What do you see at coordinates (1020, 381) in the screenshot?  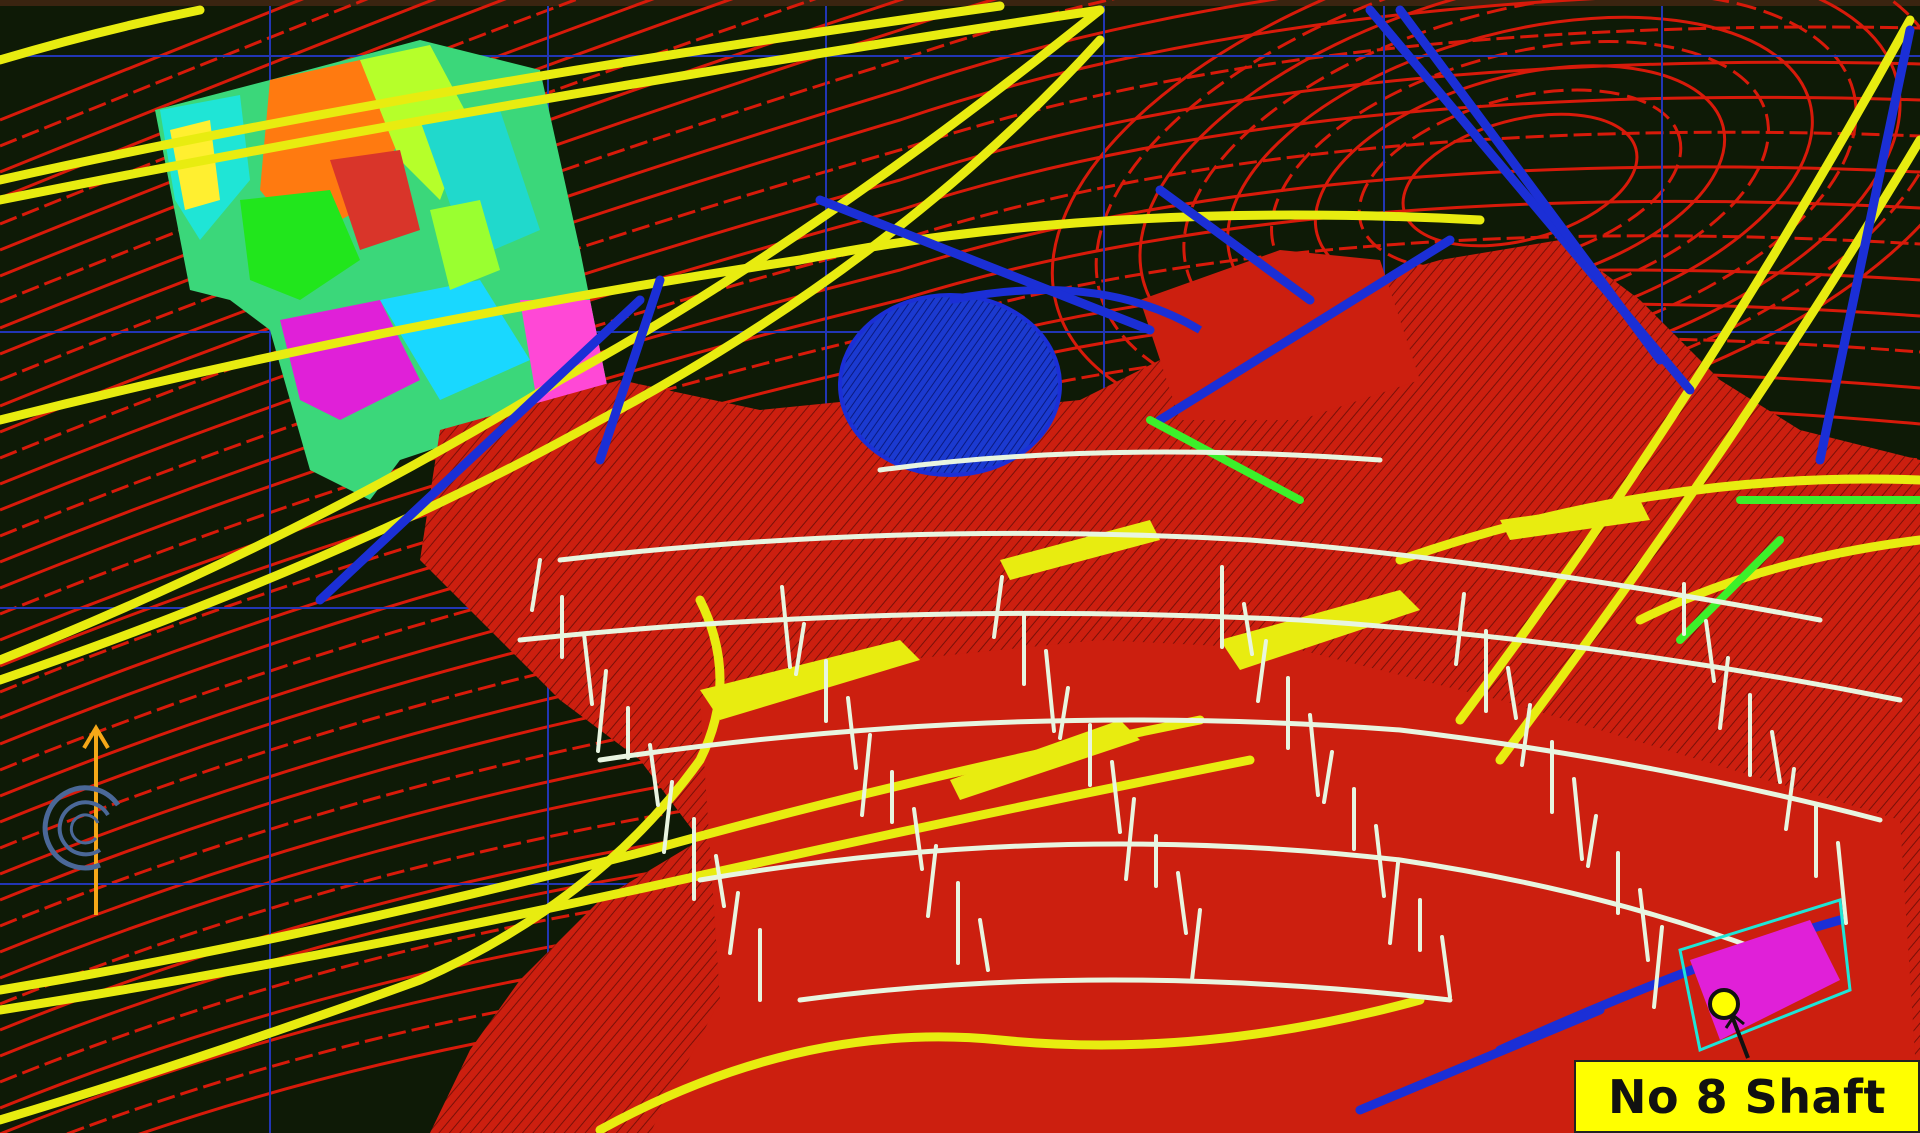 I see `blue-hatched-zone` at bounding box center [1020, 381].